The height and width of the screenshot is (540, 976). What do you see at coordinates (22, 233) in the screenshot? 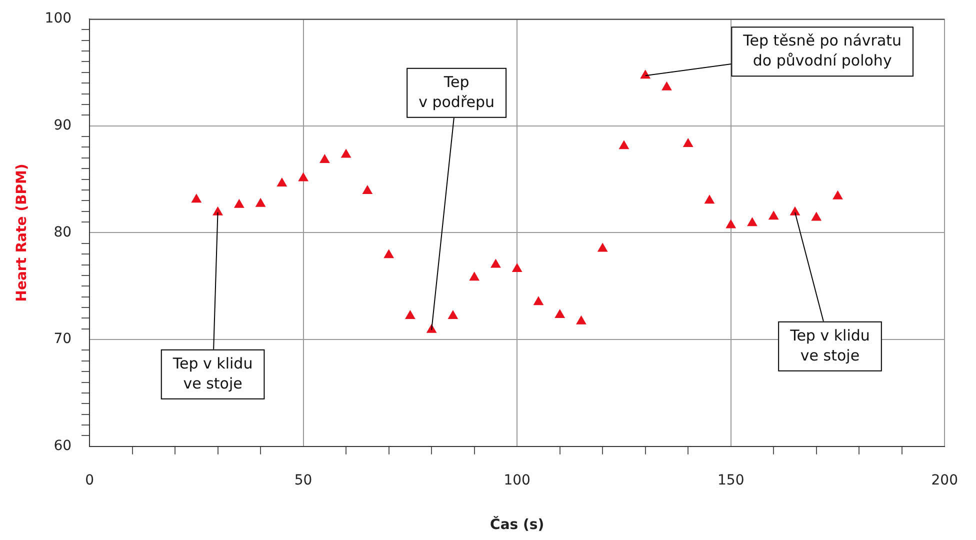
I see `y-axis-title: Heart Rate (BPM)` at bounding box center [22, 233].